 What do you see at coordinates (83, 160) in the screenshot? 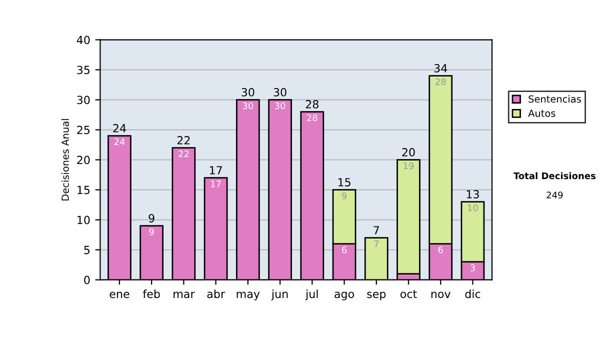
I see `y-tick-label: 20` at bounding box center [83, 160].